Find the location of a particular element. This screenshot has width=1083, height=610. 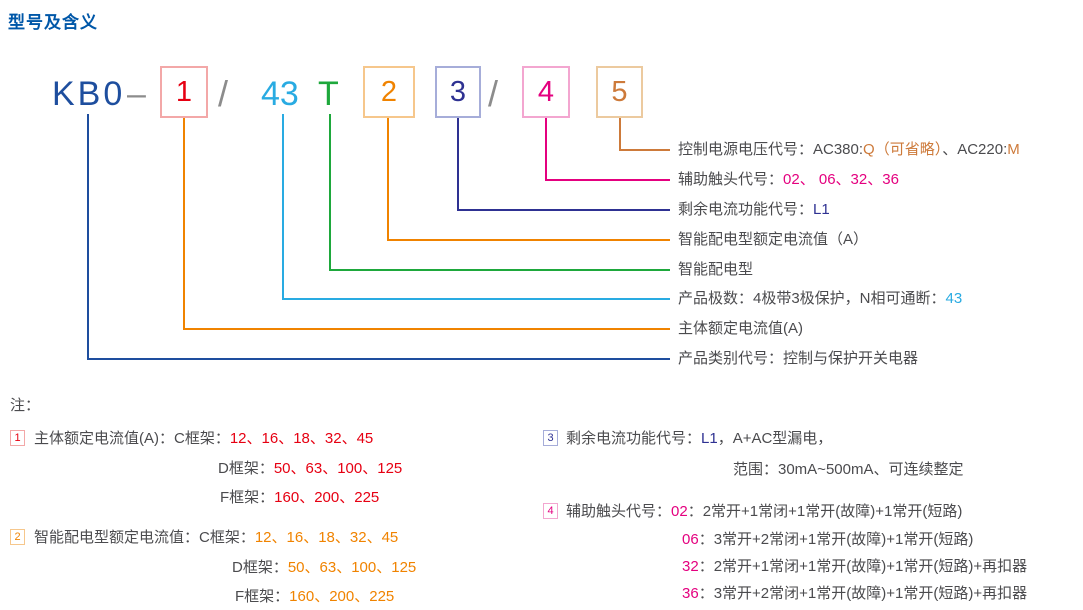

connector-code5-h is located at coordinates (644, 150).